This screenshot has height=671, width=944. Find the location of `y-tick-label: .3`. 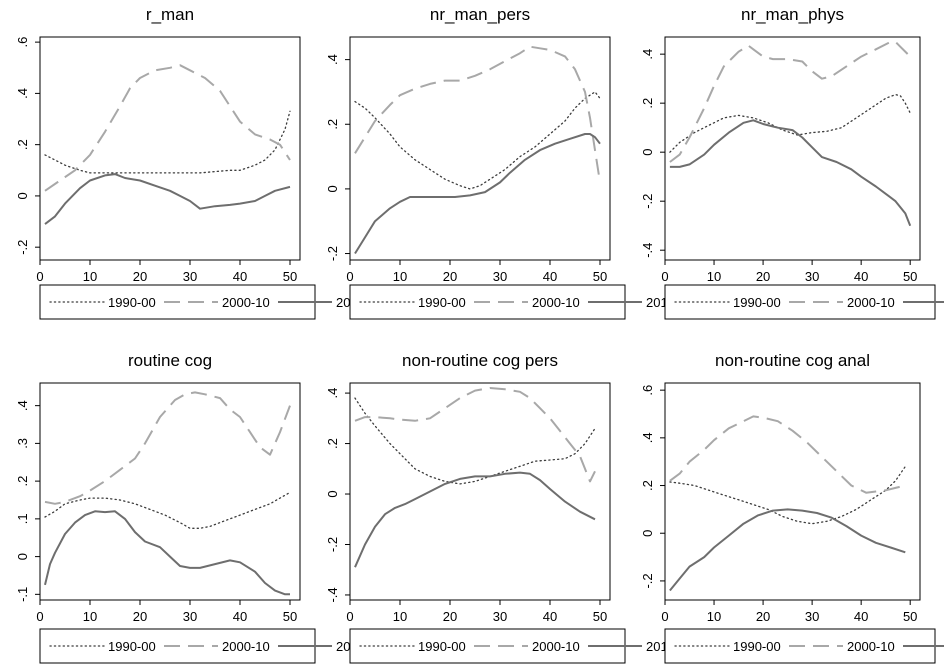

y-tick-label: .3 is located at coordinates (22, 443).